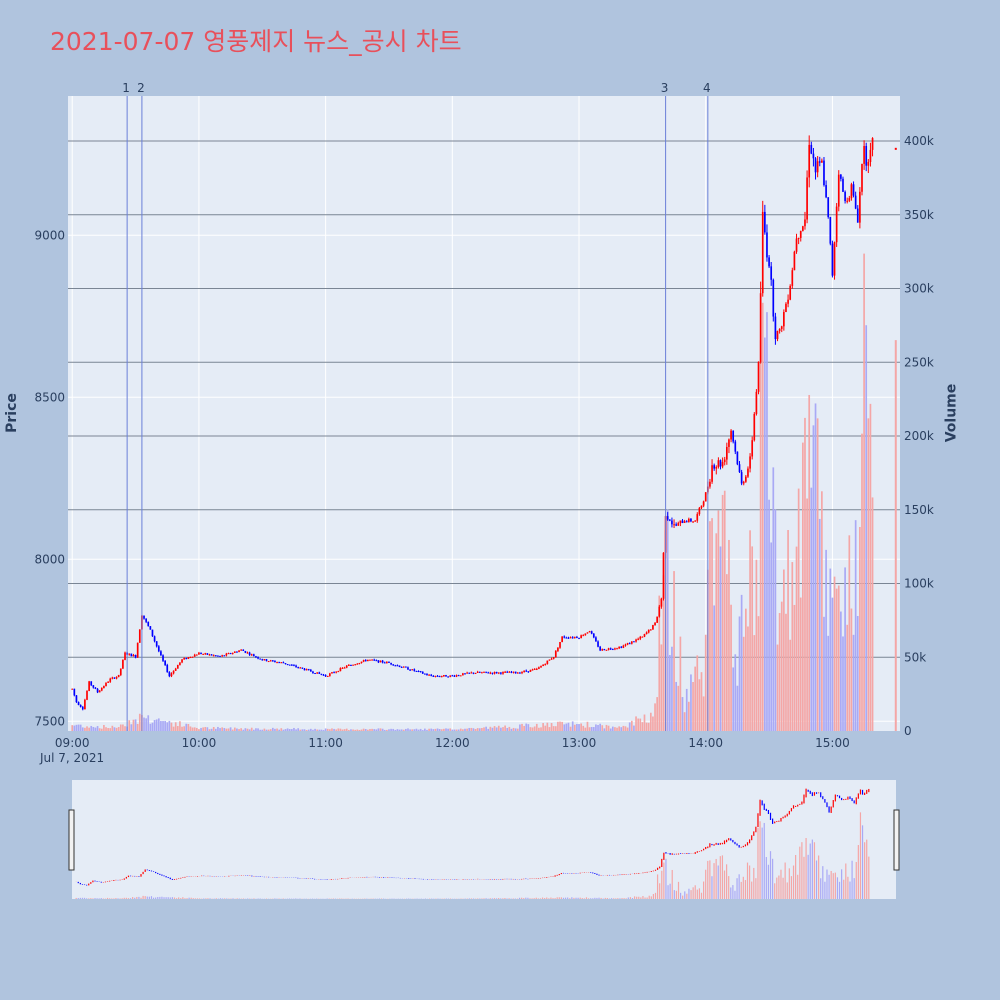 The image size is (1000, 1000). I want to click on range-slider-right-handle, so click(896, 840).